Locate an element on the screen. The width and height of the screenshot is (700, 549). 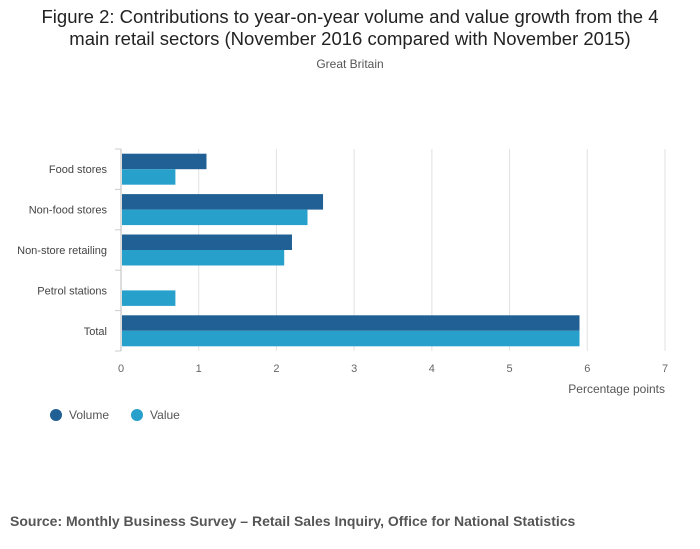
x-tick-label: 1 is located at coordinates (199, 369).